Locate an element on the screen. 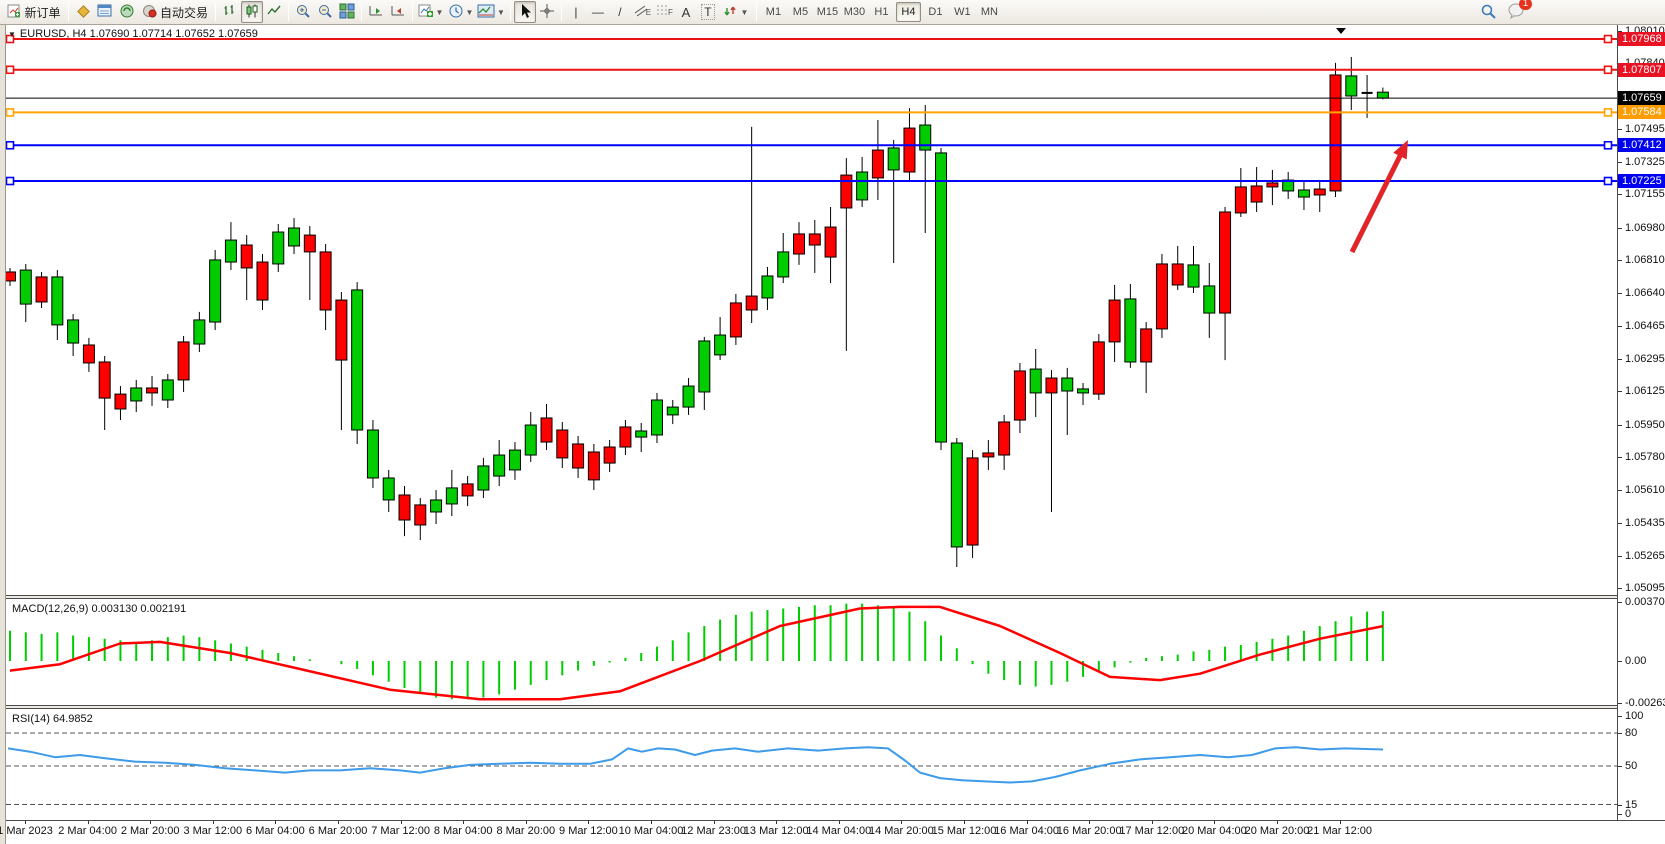  vline-tool-button: | is located at coordinates (576, 12).